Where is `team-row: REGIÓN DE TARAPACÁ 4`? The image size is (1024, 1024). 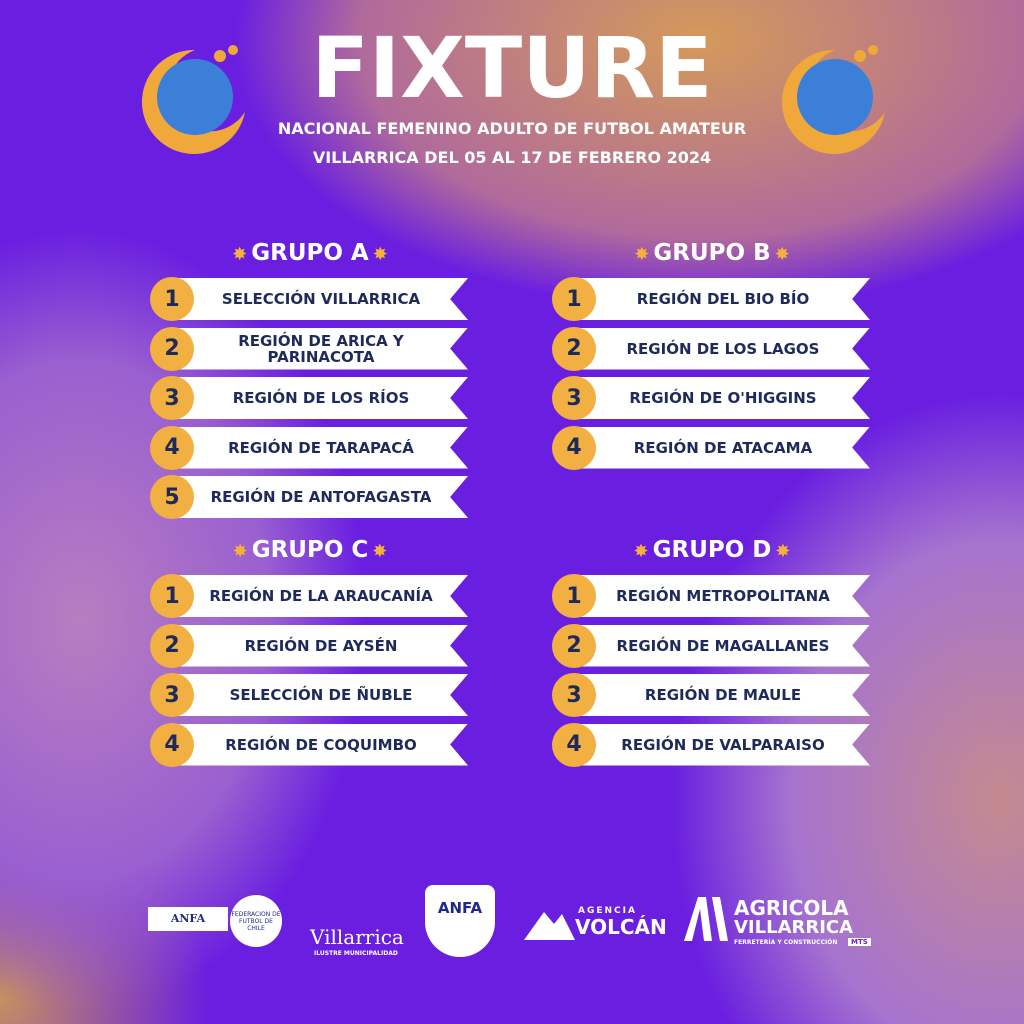
team-row: REGIÓN DE TARAPACÁ 4 is located at coordinates (309, 447).